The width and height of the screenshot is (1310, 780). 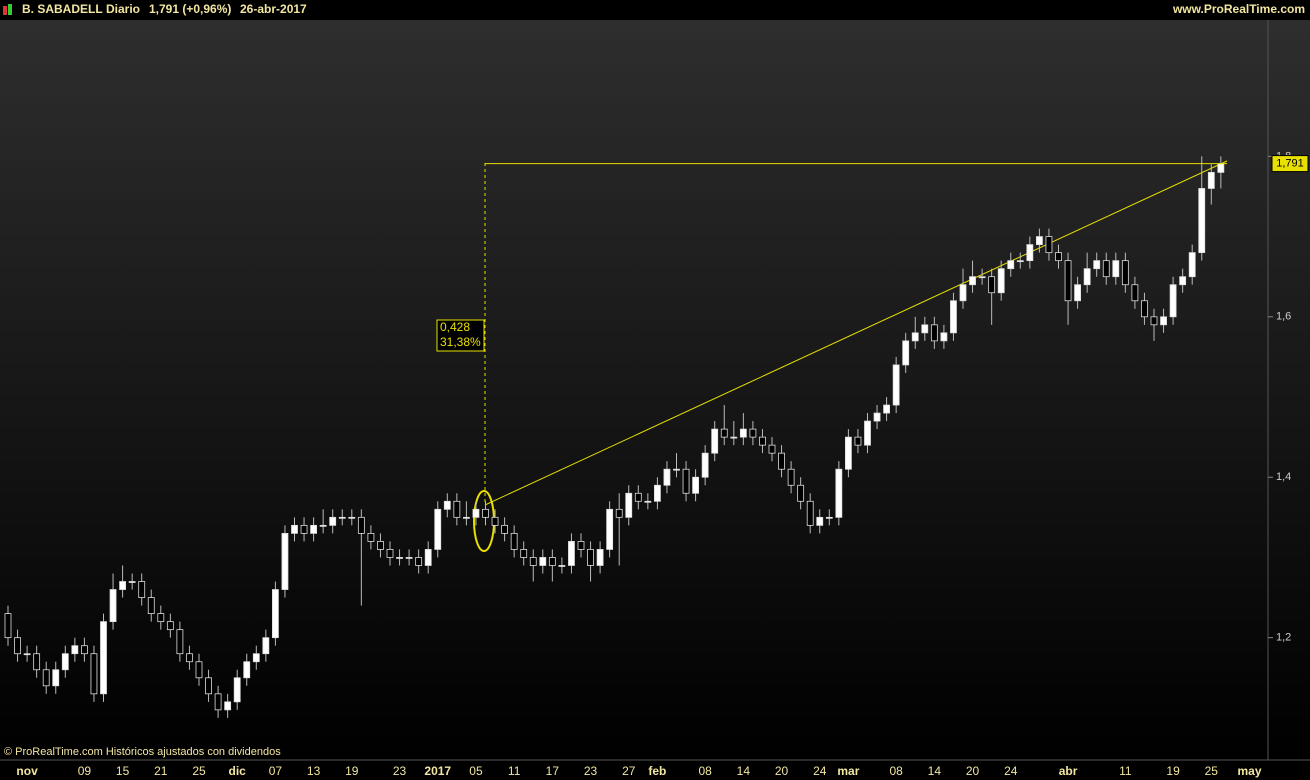 What do you see at coordinates (744, 771) in the screenshot?
I see `x-tick-label: 14` at bounding box center [744, 771].